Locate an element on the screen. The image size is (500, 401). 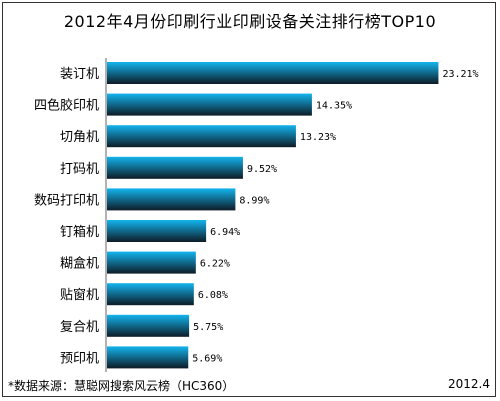
category-label-3: 打码机 is located at coordinates (79, 169).